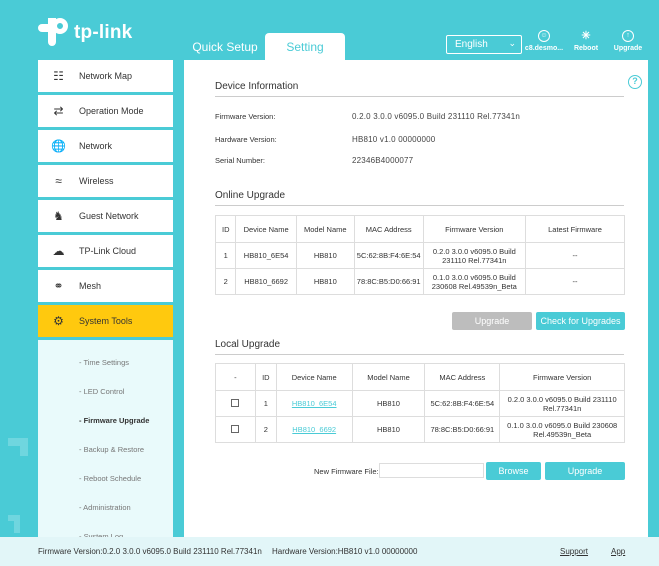 Image resolution: width=659 pixels, height=566 pixels. Describe the element at coordinates (305, 46) in the screenshot. I see `tab-setting: Setting` at that location.